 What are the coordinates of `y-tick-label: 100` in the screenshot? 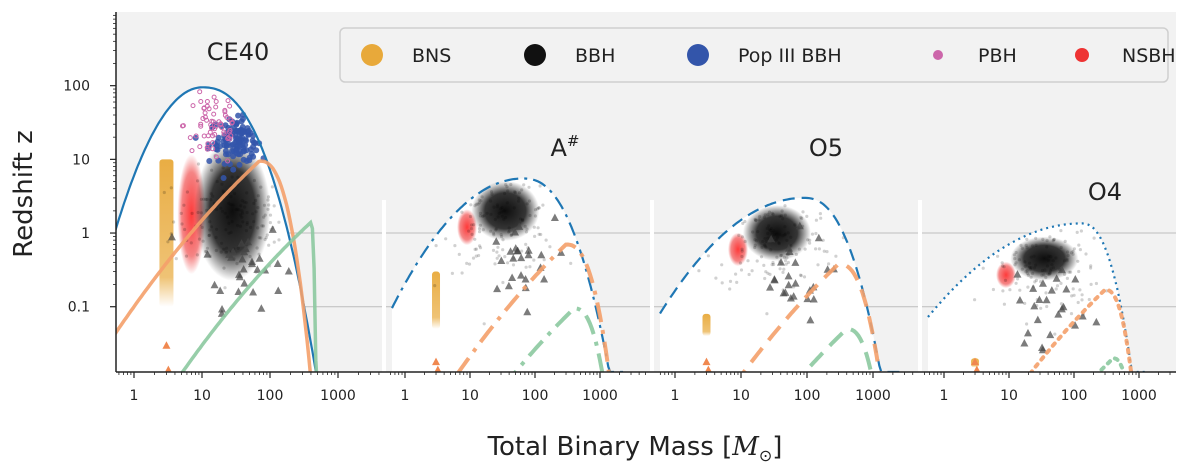 It's located at (76, 87).